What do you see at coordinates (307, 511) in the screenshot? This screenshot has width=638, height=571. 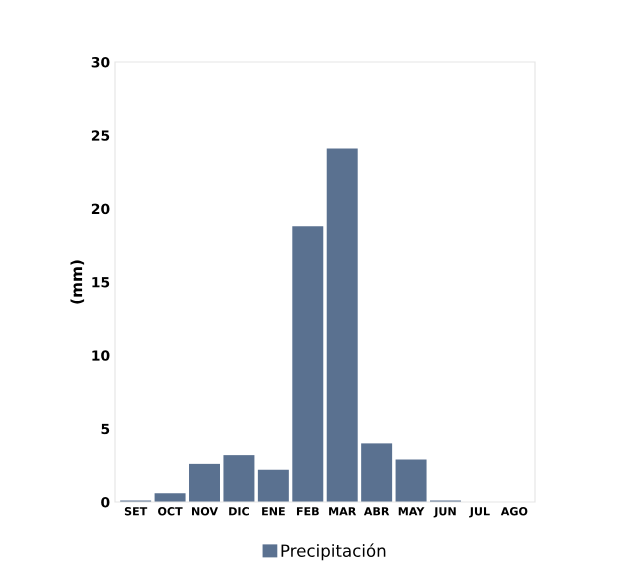 I see `x-tick-label: FEB` at bounding box center [307, 511].